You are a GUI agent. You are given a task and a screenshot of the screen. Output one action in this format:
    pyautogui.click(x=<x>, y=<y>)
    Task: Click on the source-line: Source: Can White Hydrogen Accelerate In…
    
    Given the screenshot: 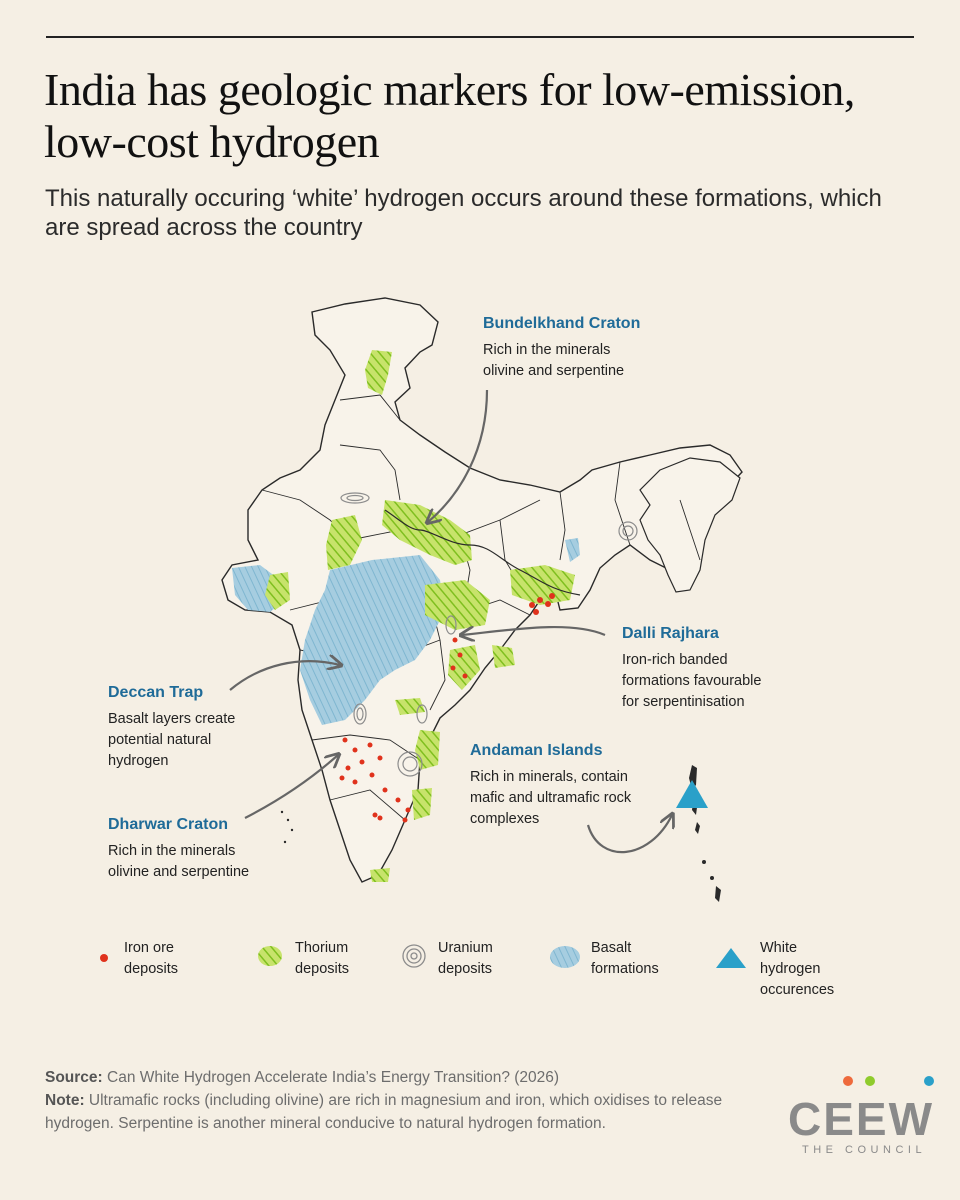 What is the action you would take?
    pyautogui.click(x=395, y=1077)
    